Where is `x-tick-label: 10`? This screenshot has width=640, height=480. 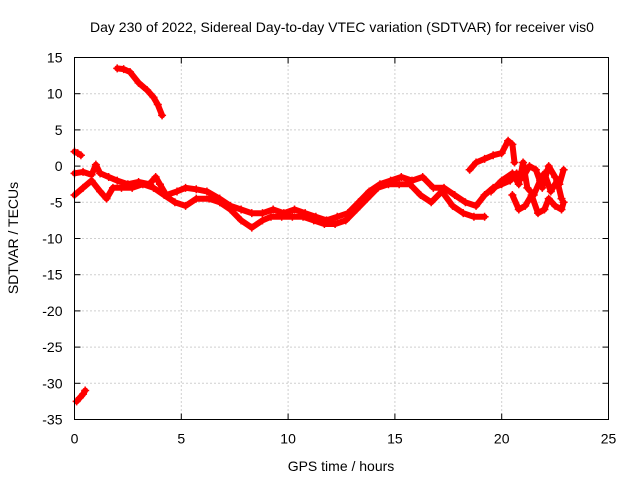
x-tick-label: 10 is located at coordinates (288, 439).